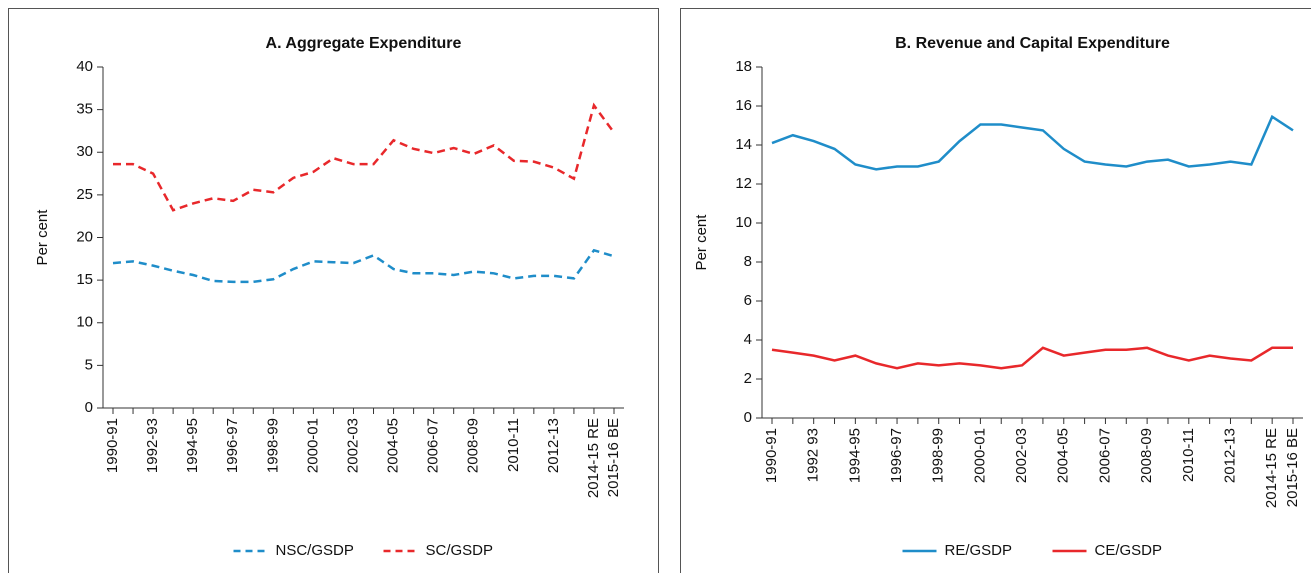  Describe the element at coordinates (743, 66) in the screenshot. I see `y-tick-label: 18` at that location.